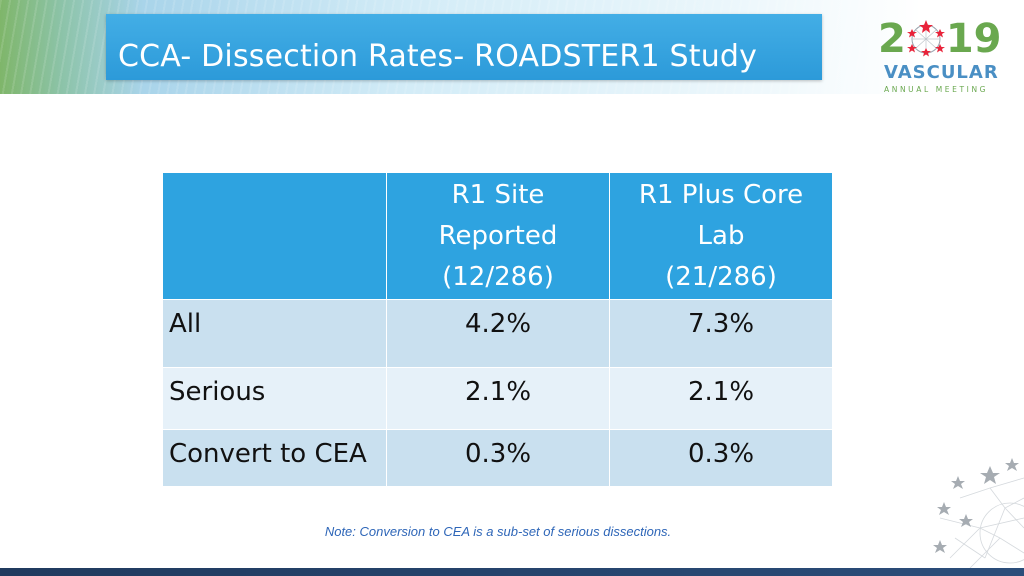 The width and height of the screenshot is (1024, 576). I want to click on logo-year: 2 19, so click(940, 39).